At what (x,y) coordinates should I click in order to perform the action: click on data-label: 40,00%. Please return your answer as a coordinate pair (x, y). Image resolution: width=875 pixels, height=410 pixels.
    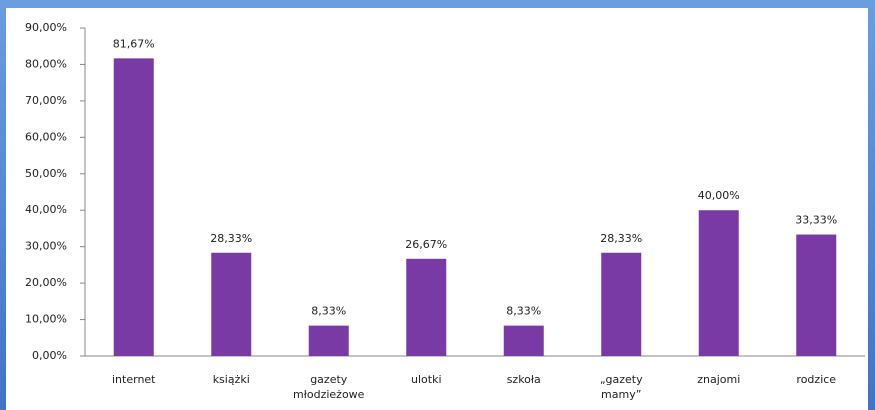
    Looking at the image, I should click on (719, 195).